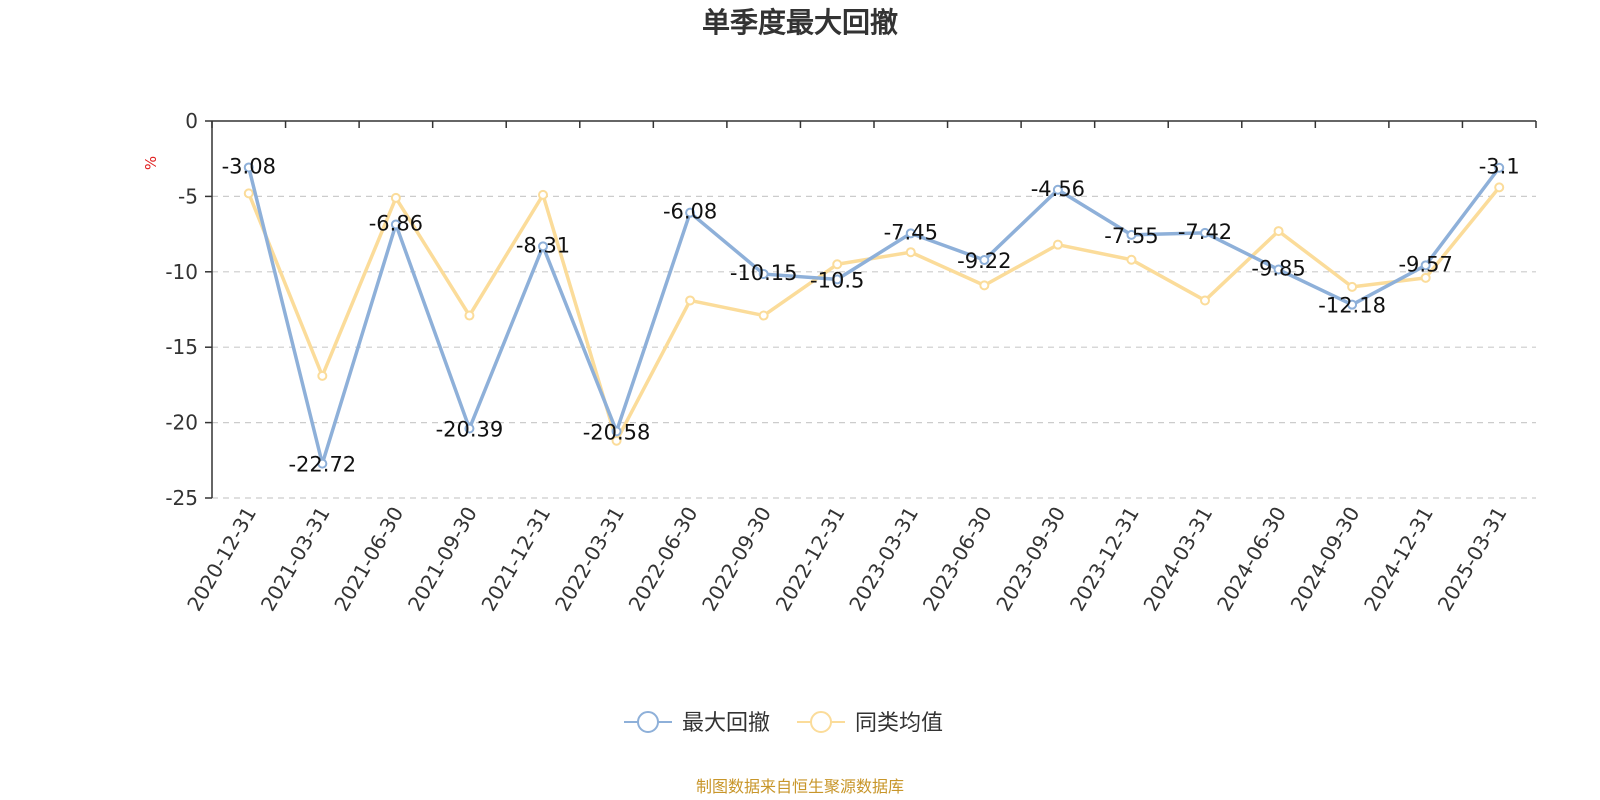 This screenshot has height=800, width=1600. I want to click on x-tick-label: 2023-06-30, so click(957, 559).